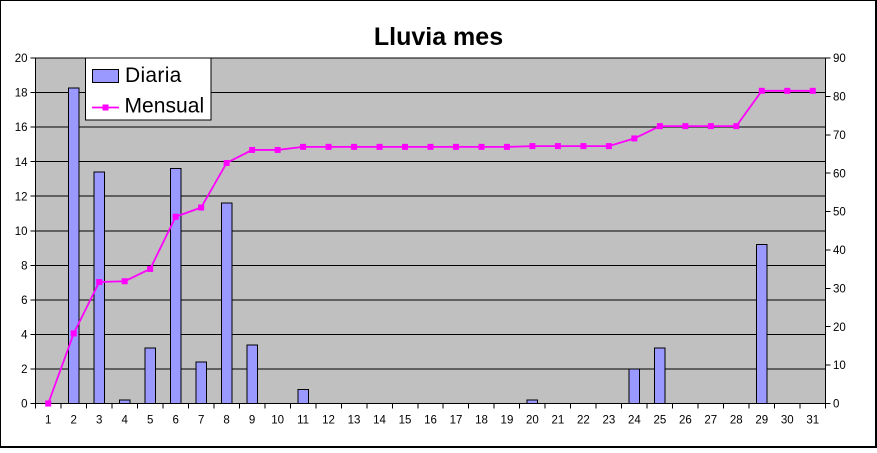 This screenshot has width=877, height=453. I want to click on svg-text: 22, so click(583, 421).